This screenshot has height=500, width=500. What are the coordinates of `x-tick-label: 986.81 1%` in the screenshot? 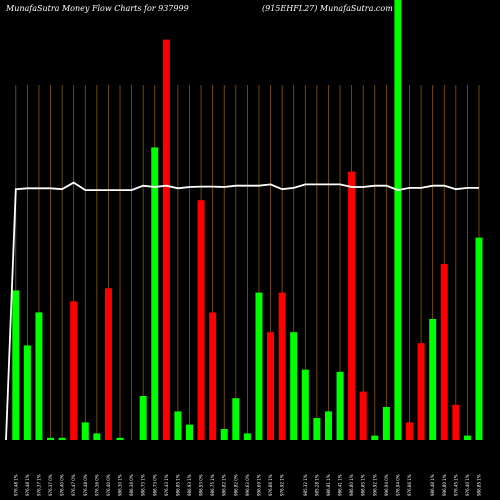 It's located at (328, 485).